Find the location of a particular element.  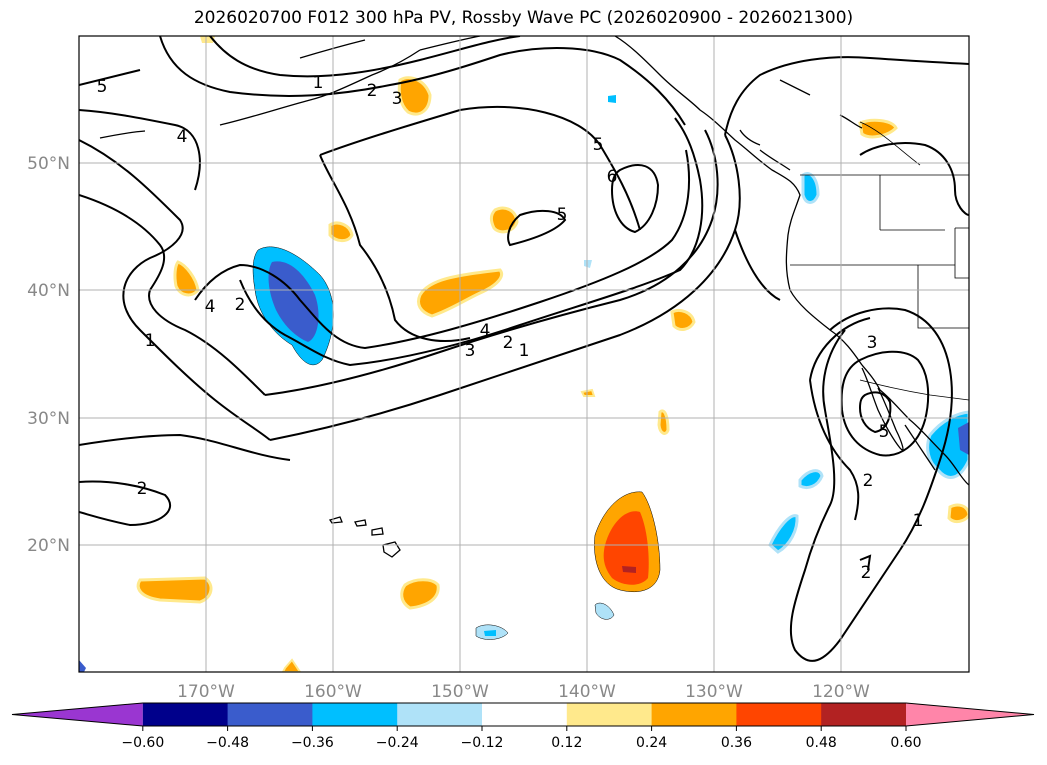

contour-label: 6 is located at coordinates (612, 177).